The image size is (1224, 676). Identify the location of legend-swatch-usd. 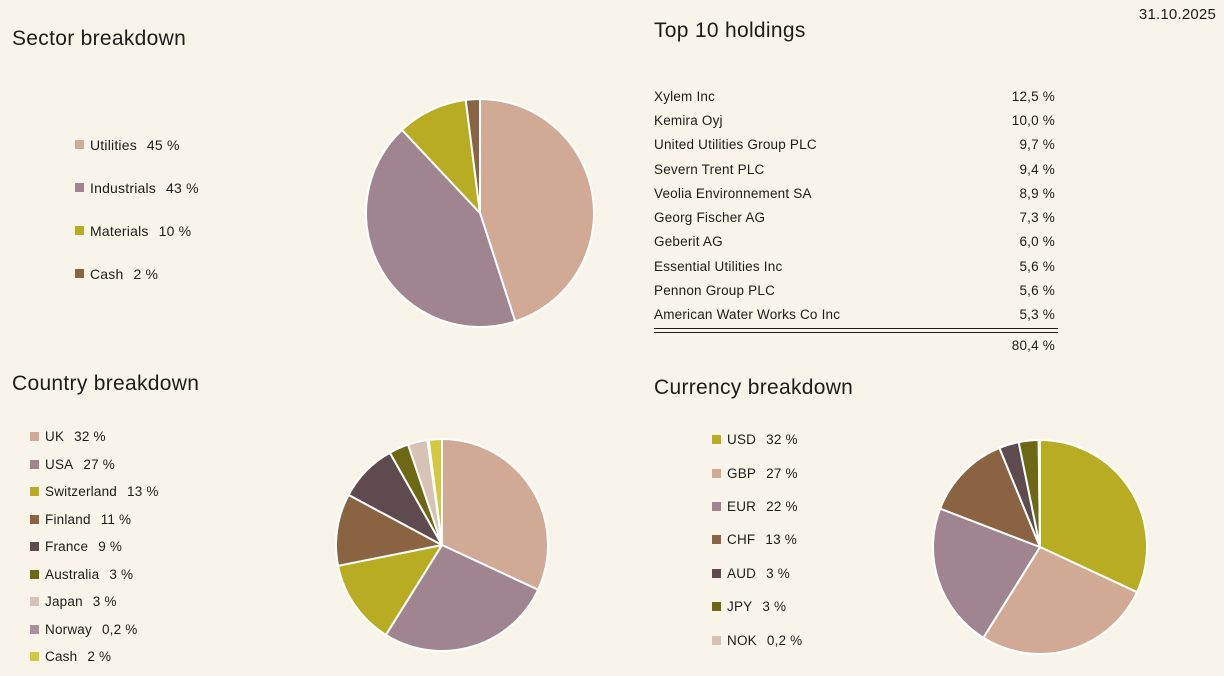
(716, 440).